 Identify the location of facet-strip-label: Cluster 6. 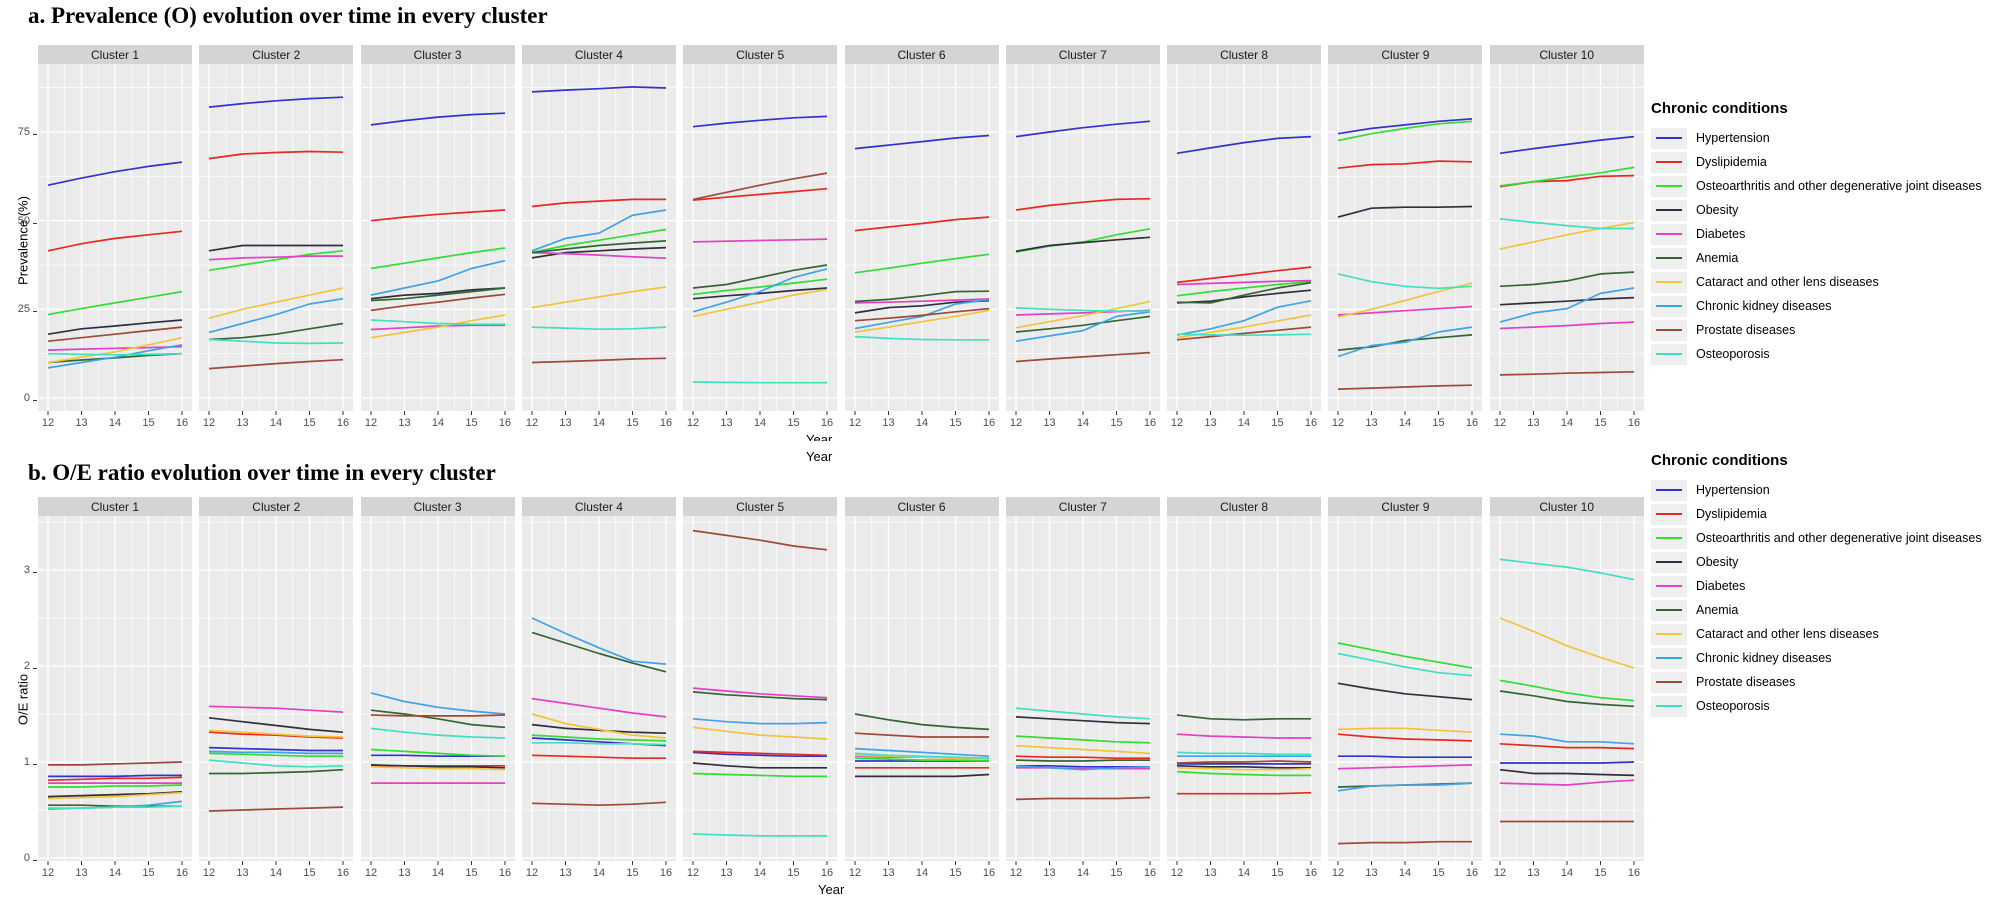
(921, 54).